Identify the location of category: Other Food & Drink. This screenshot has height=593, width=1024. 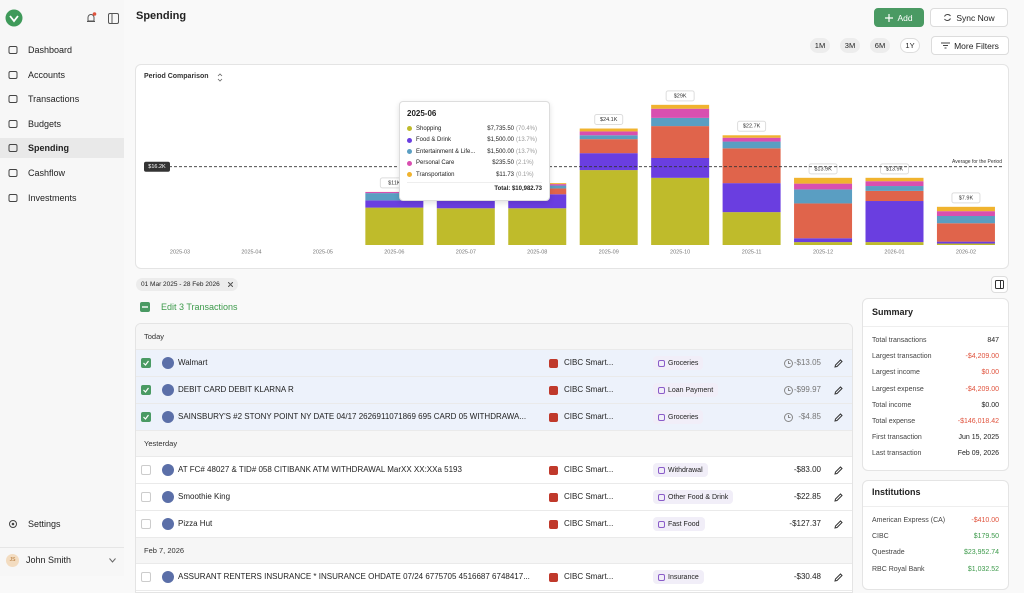
(698, 497).